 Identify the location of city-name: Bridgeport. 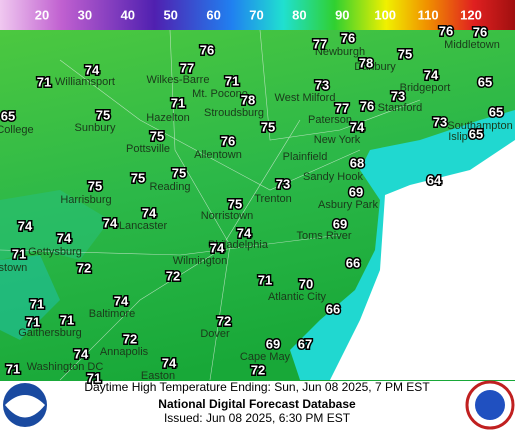
(425, 88).